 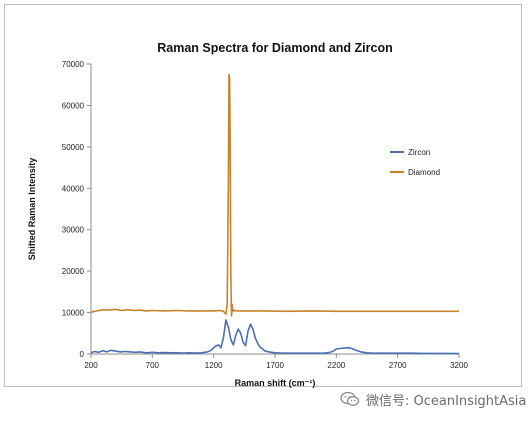 What do you see at coordinates (275, 383) in the screenshot?
I see `x-axis-label: Raman shift (cm⁻¹)` at bounding box center [275, 383].